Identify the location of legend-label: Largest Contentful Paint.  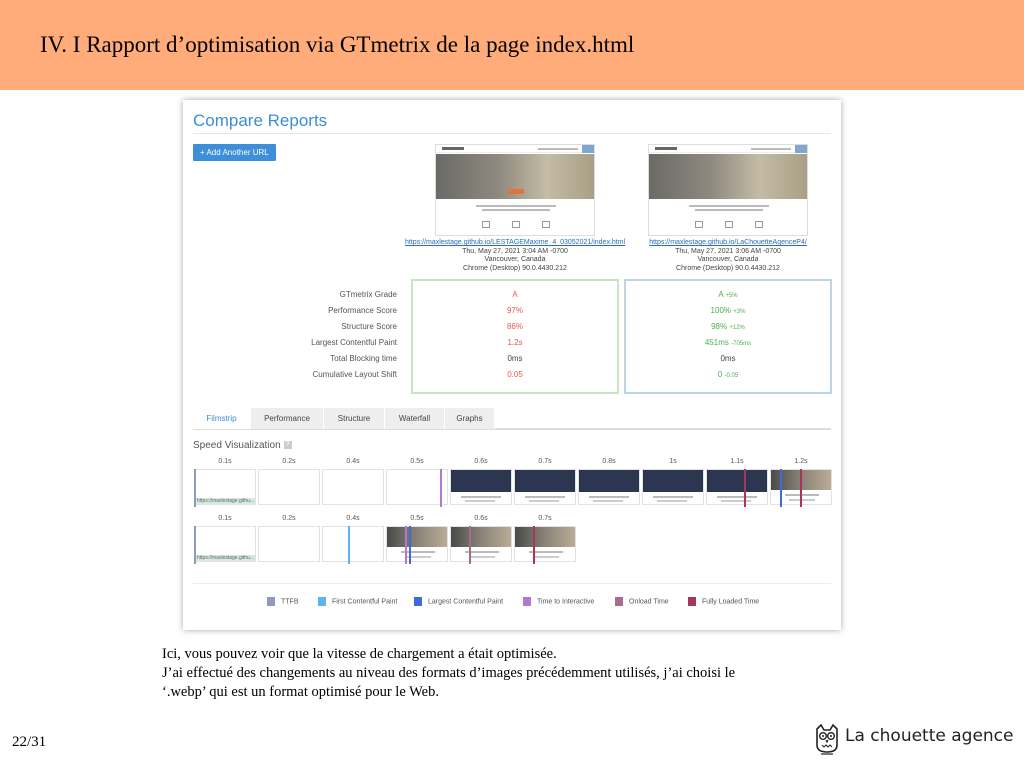
(466, 602).